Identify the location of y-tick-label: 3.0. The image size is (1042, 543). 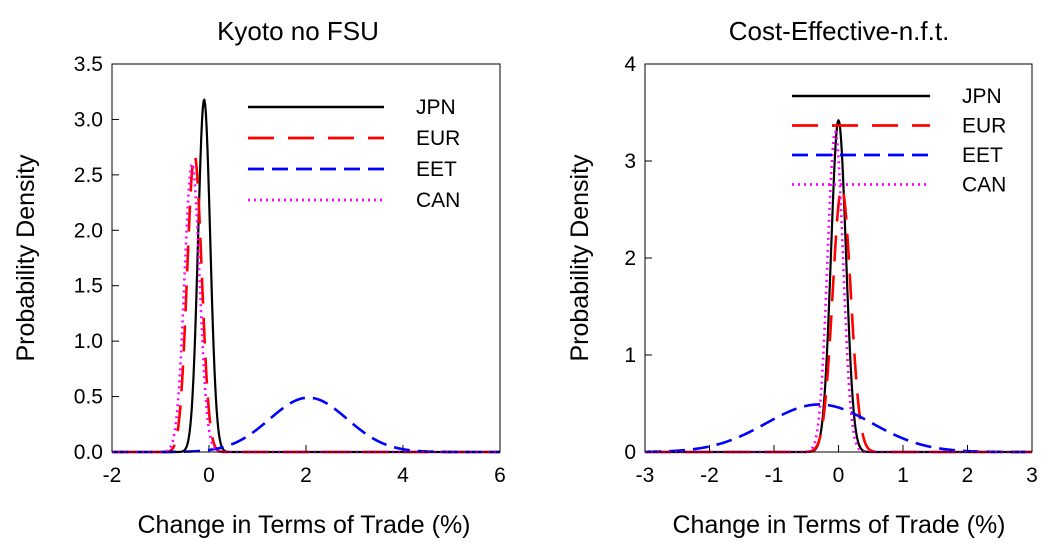
(88, 119).